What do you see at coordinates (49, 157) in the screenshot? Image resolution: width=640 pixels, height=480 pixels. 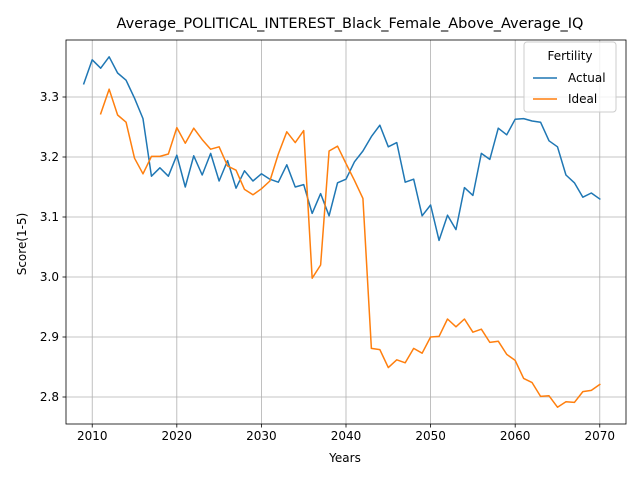 I see `y-tick-label: 3.2` at bounding box center [49, 157].